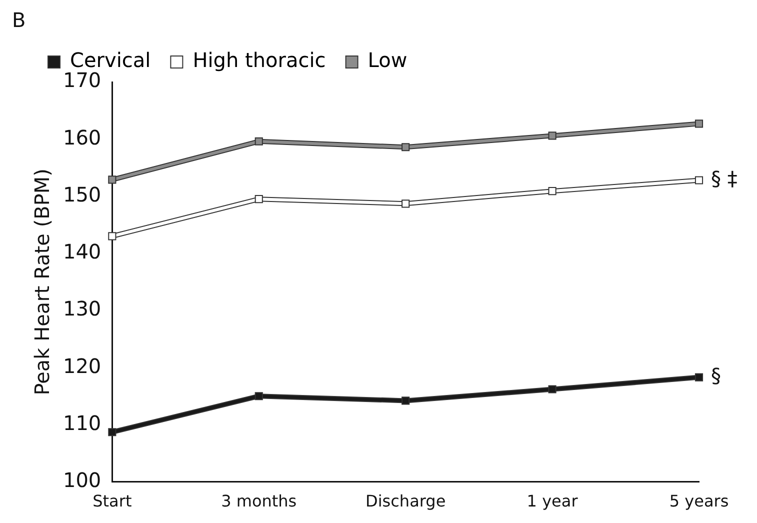 Image resolution: width=757 pixels, height=523 pixels. Describe the element at coordinates (112, 501) in the screenshot. I see `x-tick-label: Start` at that location.